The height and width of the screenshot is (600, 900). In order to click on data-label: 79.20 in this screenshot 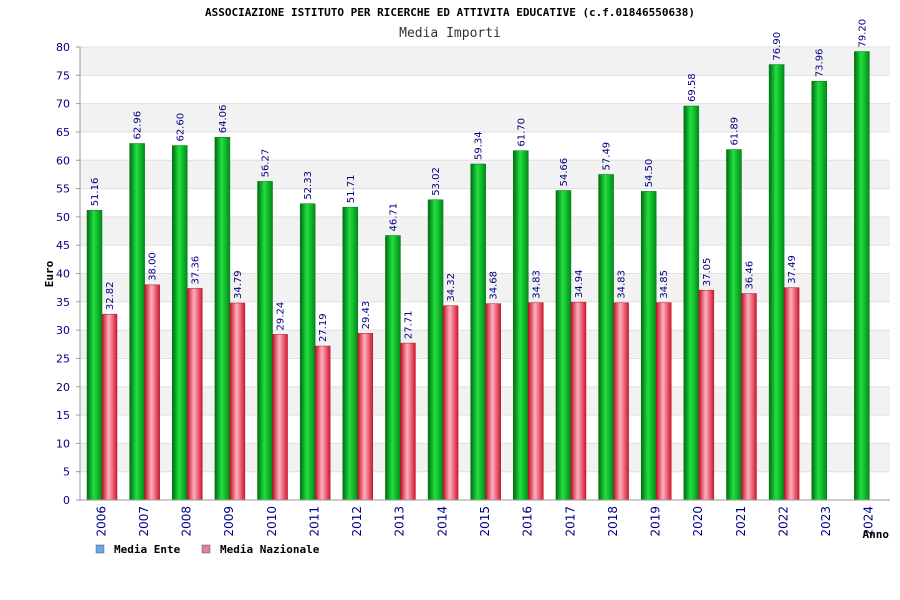, I will do `click(862, 33)`.